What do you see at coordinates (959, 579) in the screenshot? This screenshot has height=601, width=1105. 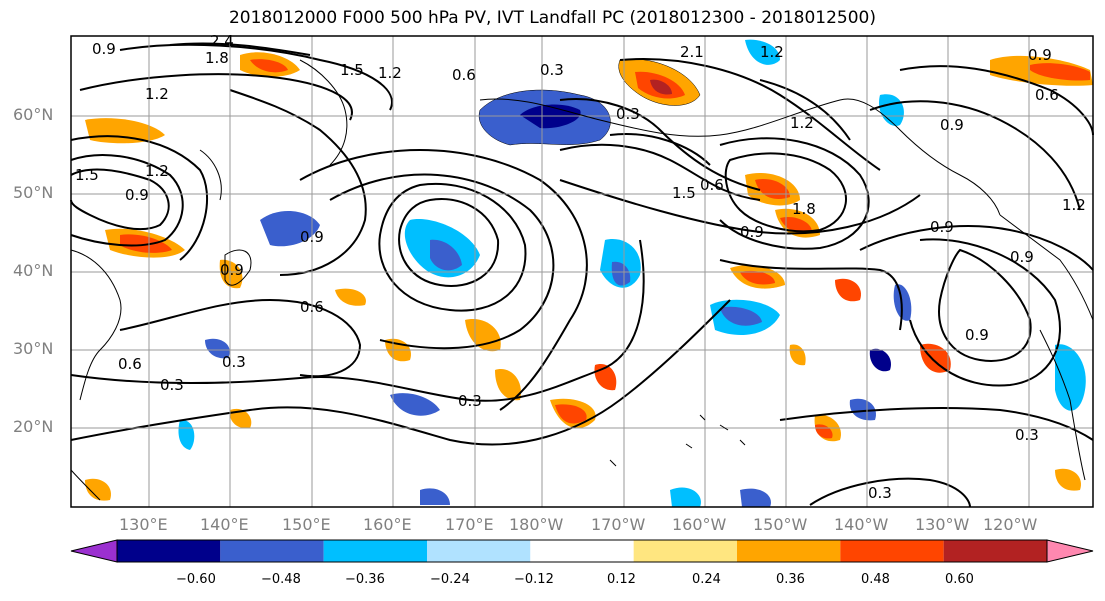 I see `colorbar-tick-label: 0.60` at bounding box center [959, 579].